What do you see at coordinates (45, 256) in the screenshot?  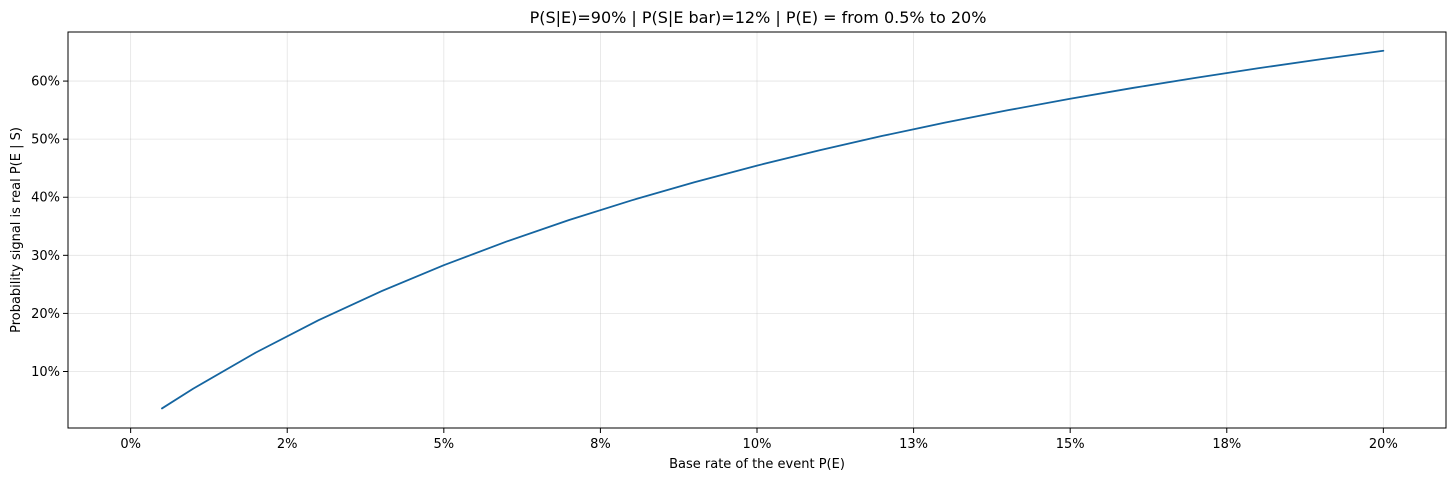 I see `y-tick-label: 30%` at bounding box center [45, 256].